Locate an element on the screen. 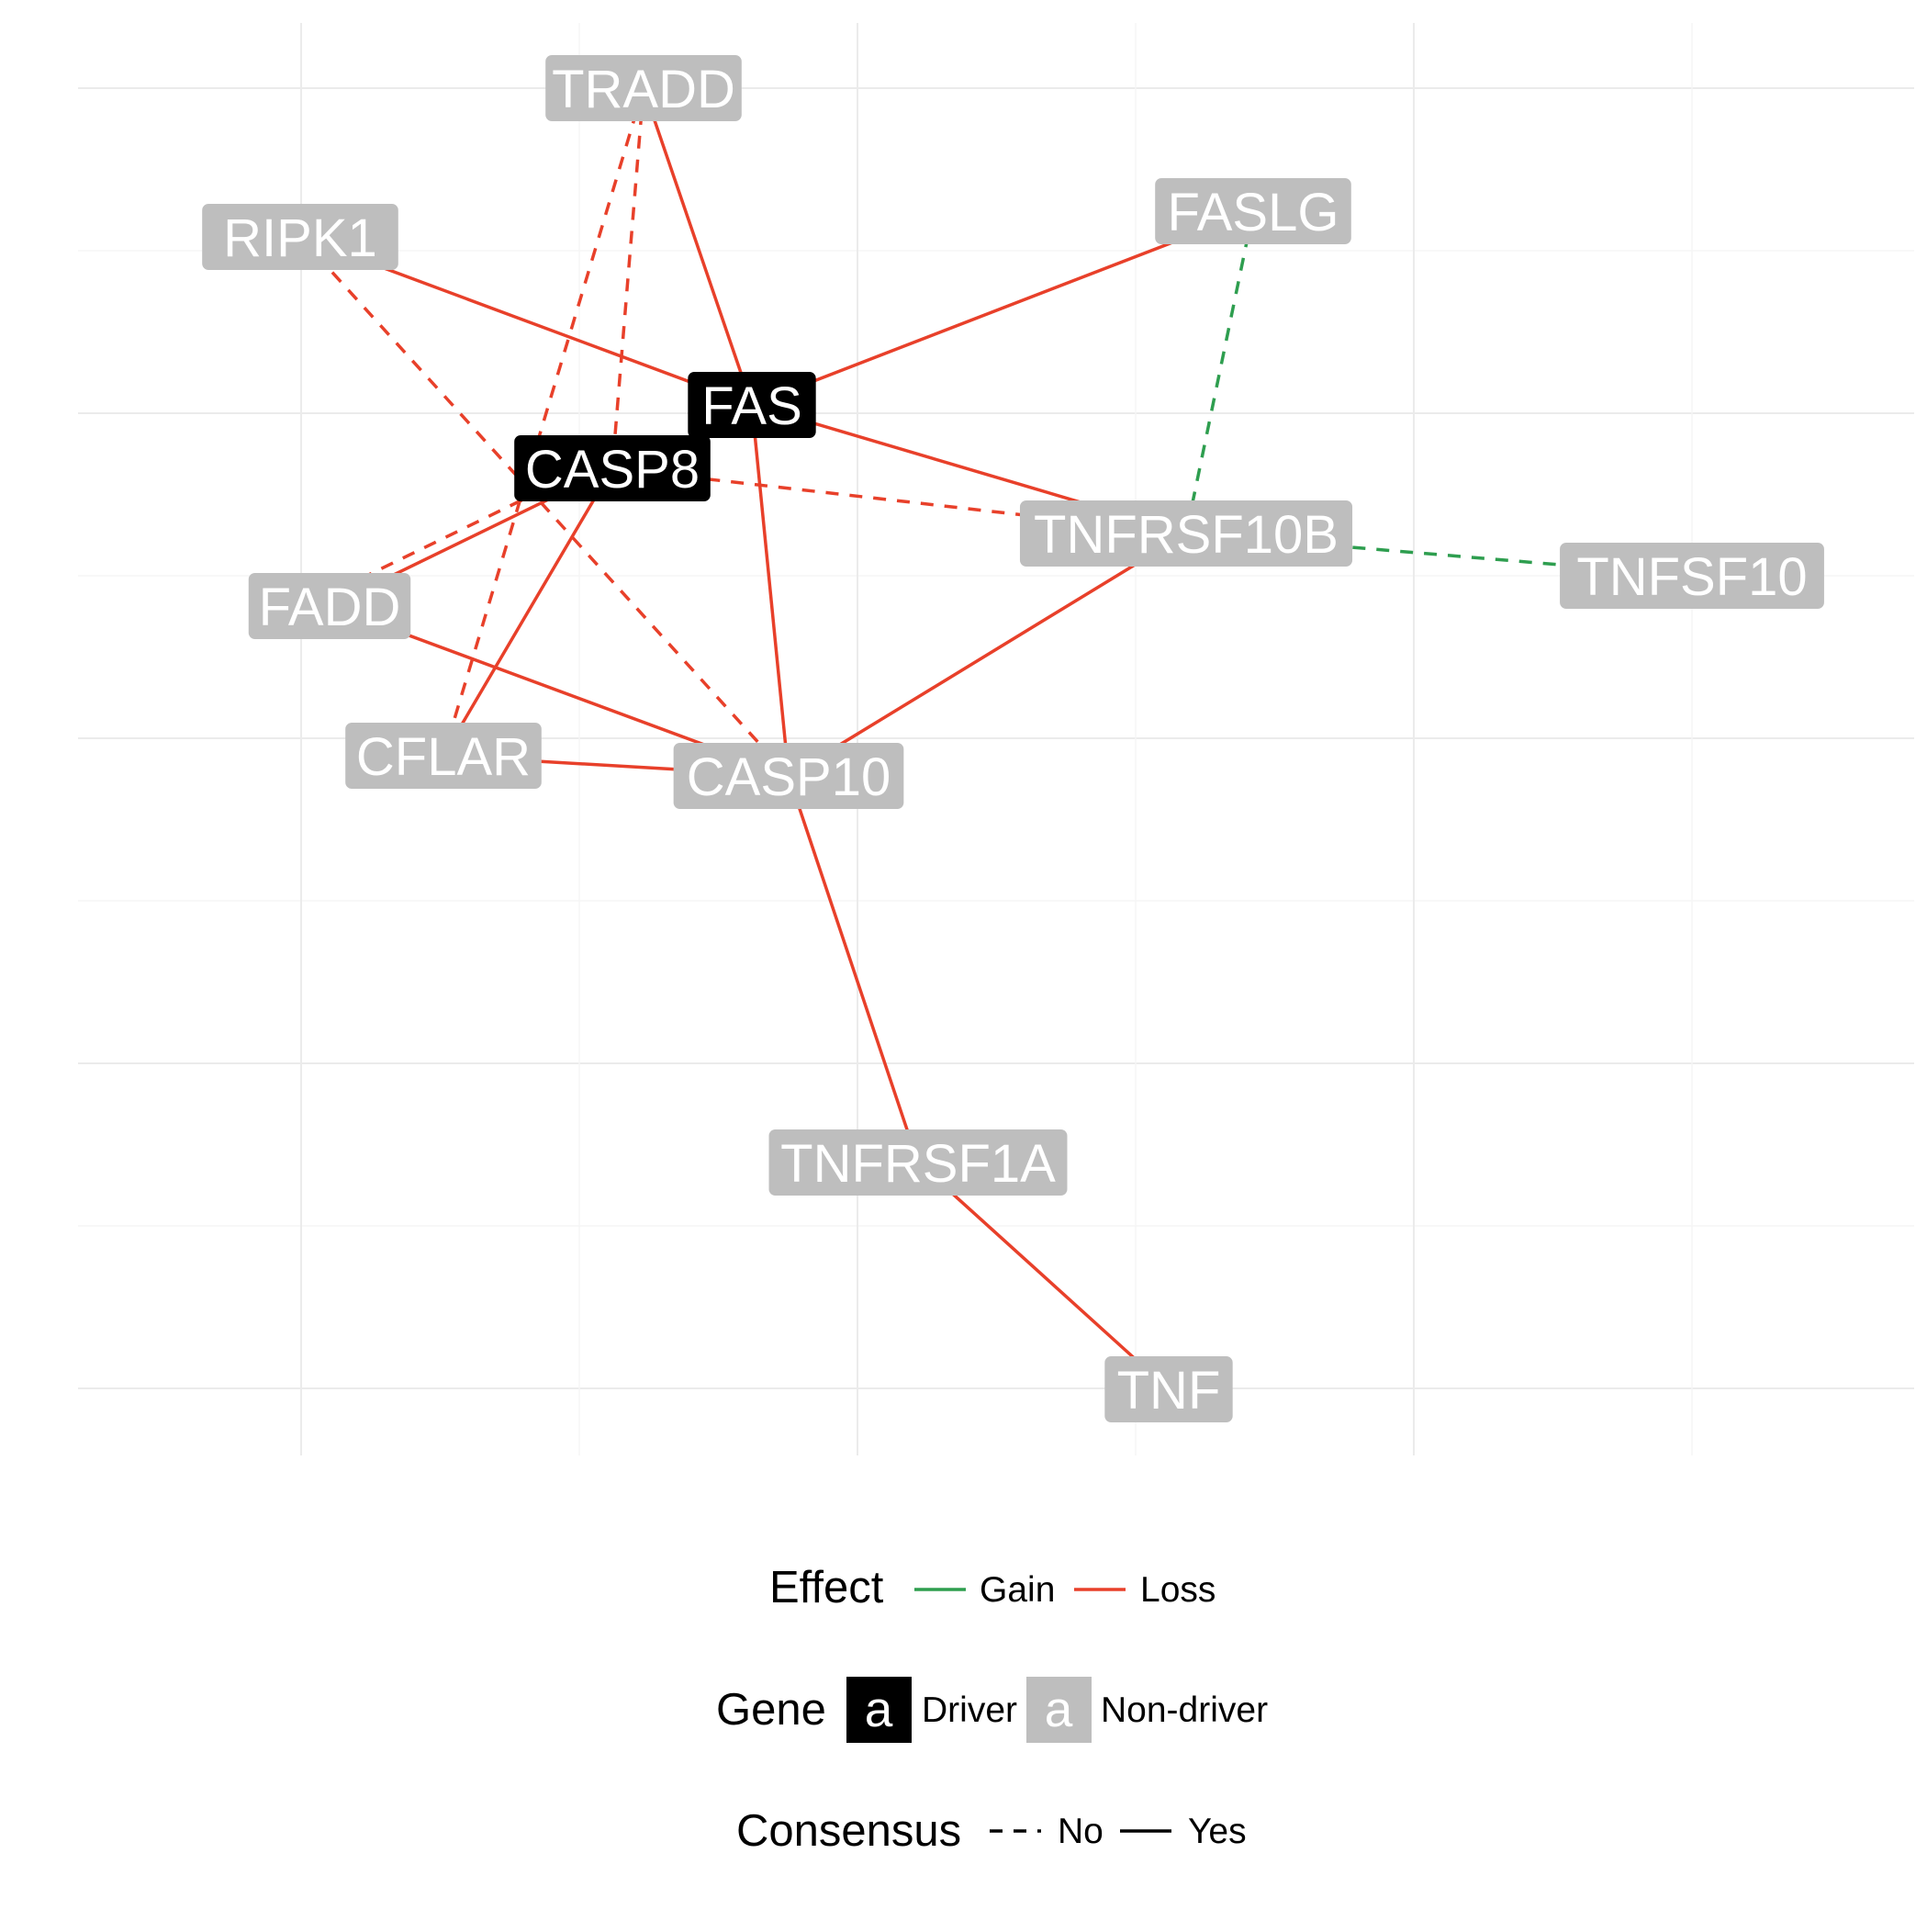 The width and height of the screenshot is (1927, 1932). legend-effect: Effect Gain Loss is located at coordinates (993, 1587).